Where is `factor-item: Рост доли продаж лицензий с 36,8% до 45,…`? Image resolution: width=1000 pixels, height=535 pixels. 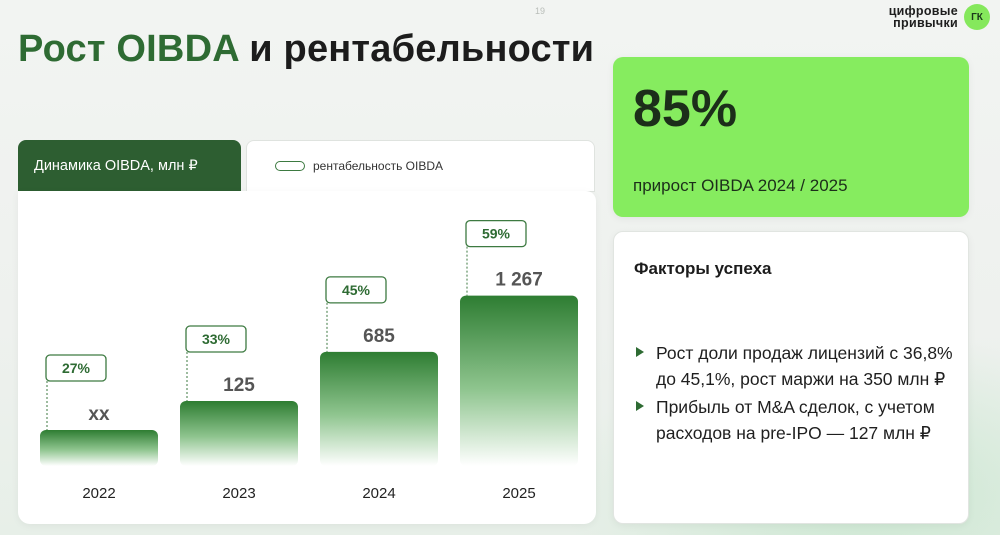 factor-item: Рост доли продаж лицензий с 36,8% до 45,… is located at coordinates (799, 366).